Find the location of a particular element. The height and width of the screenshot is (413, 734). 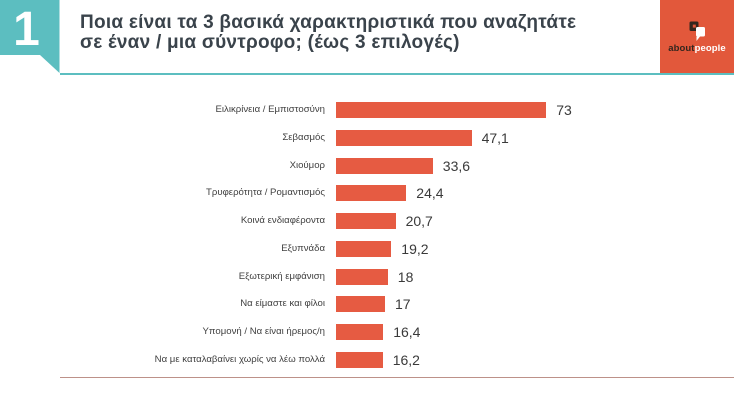

bar-row: Χιούμορ 33,6 is located at coordinates (367, 165).